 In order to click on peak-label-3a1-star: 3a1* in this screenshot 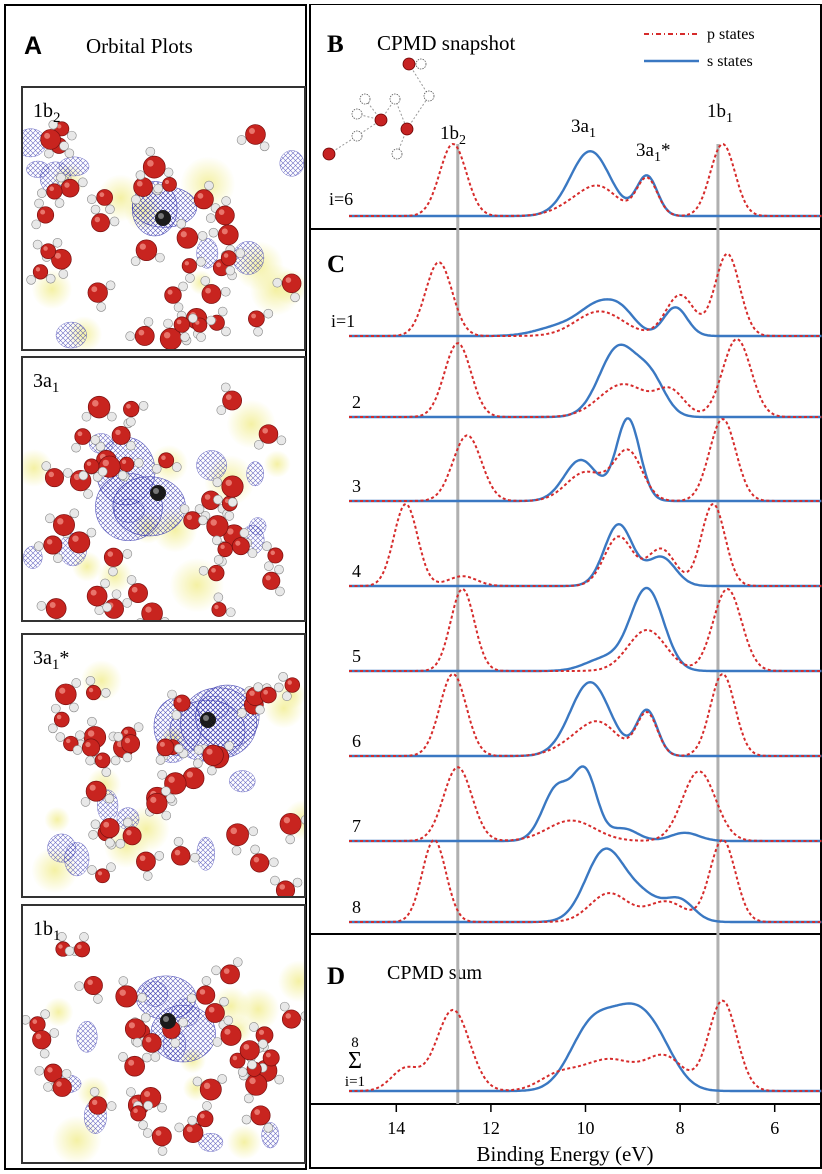, I will do `click(653, 152)`.